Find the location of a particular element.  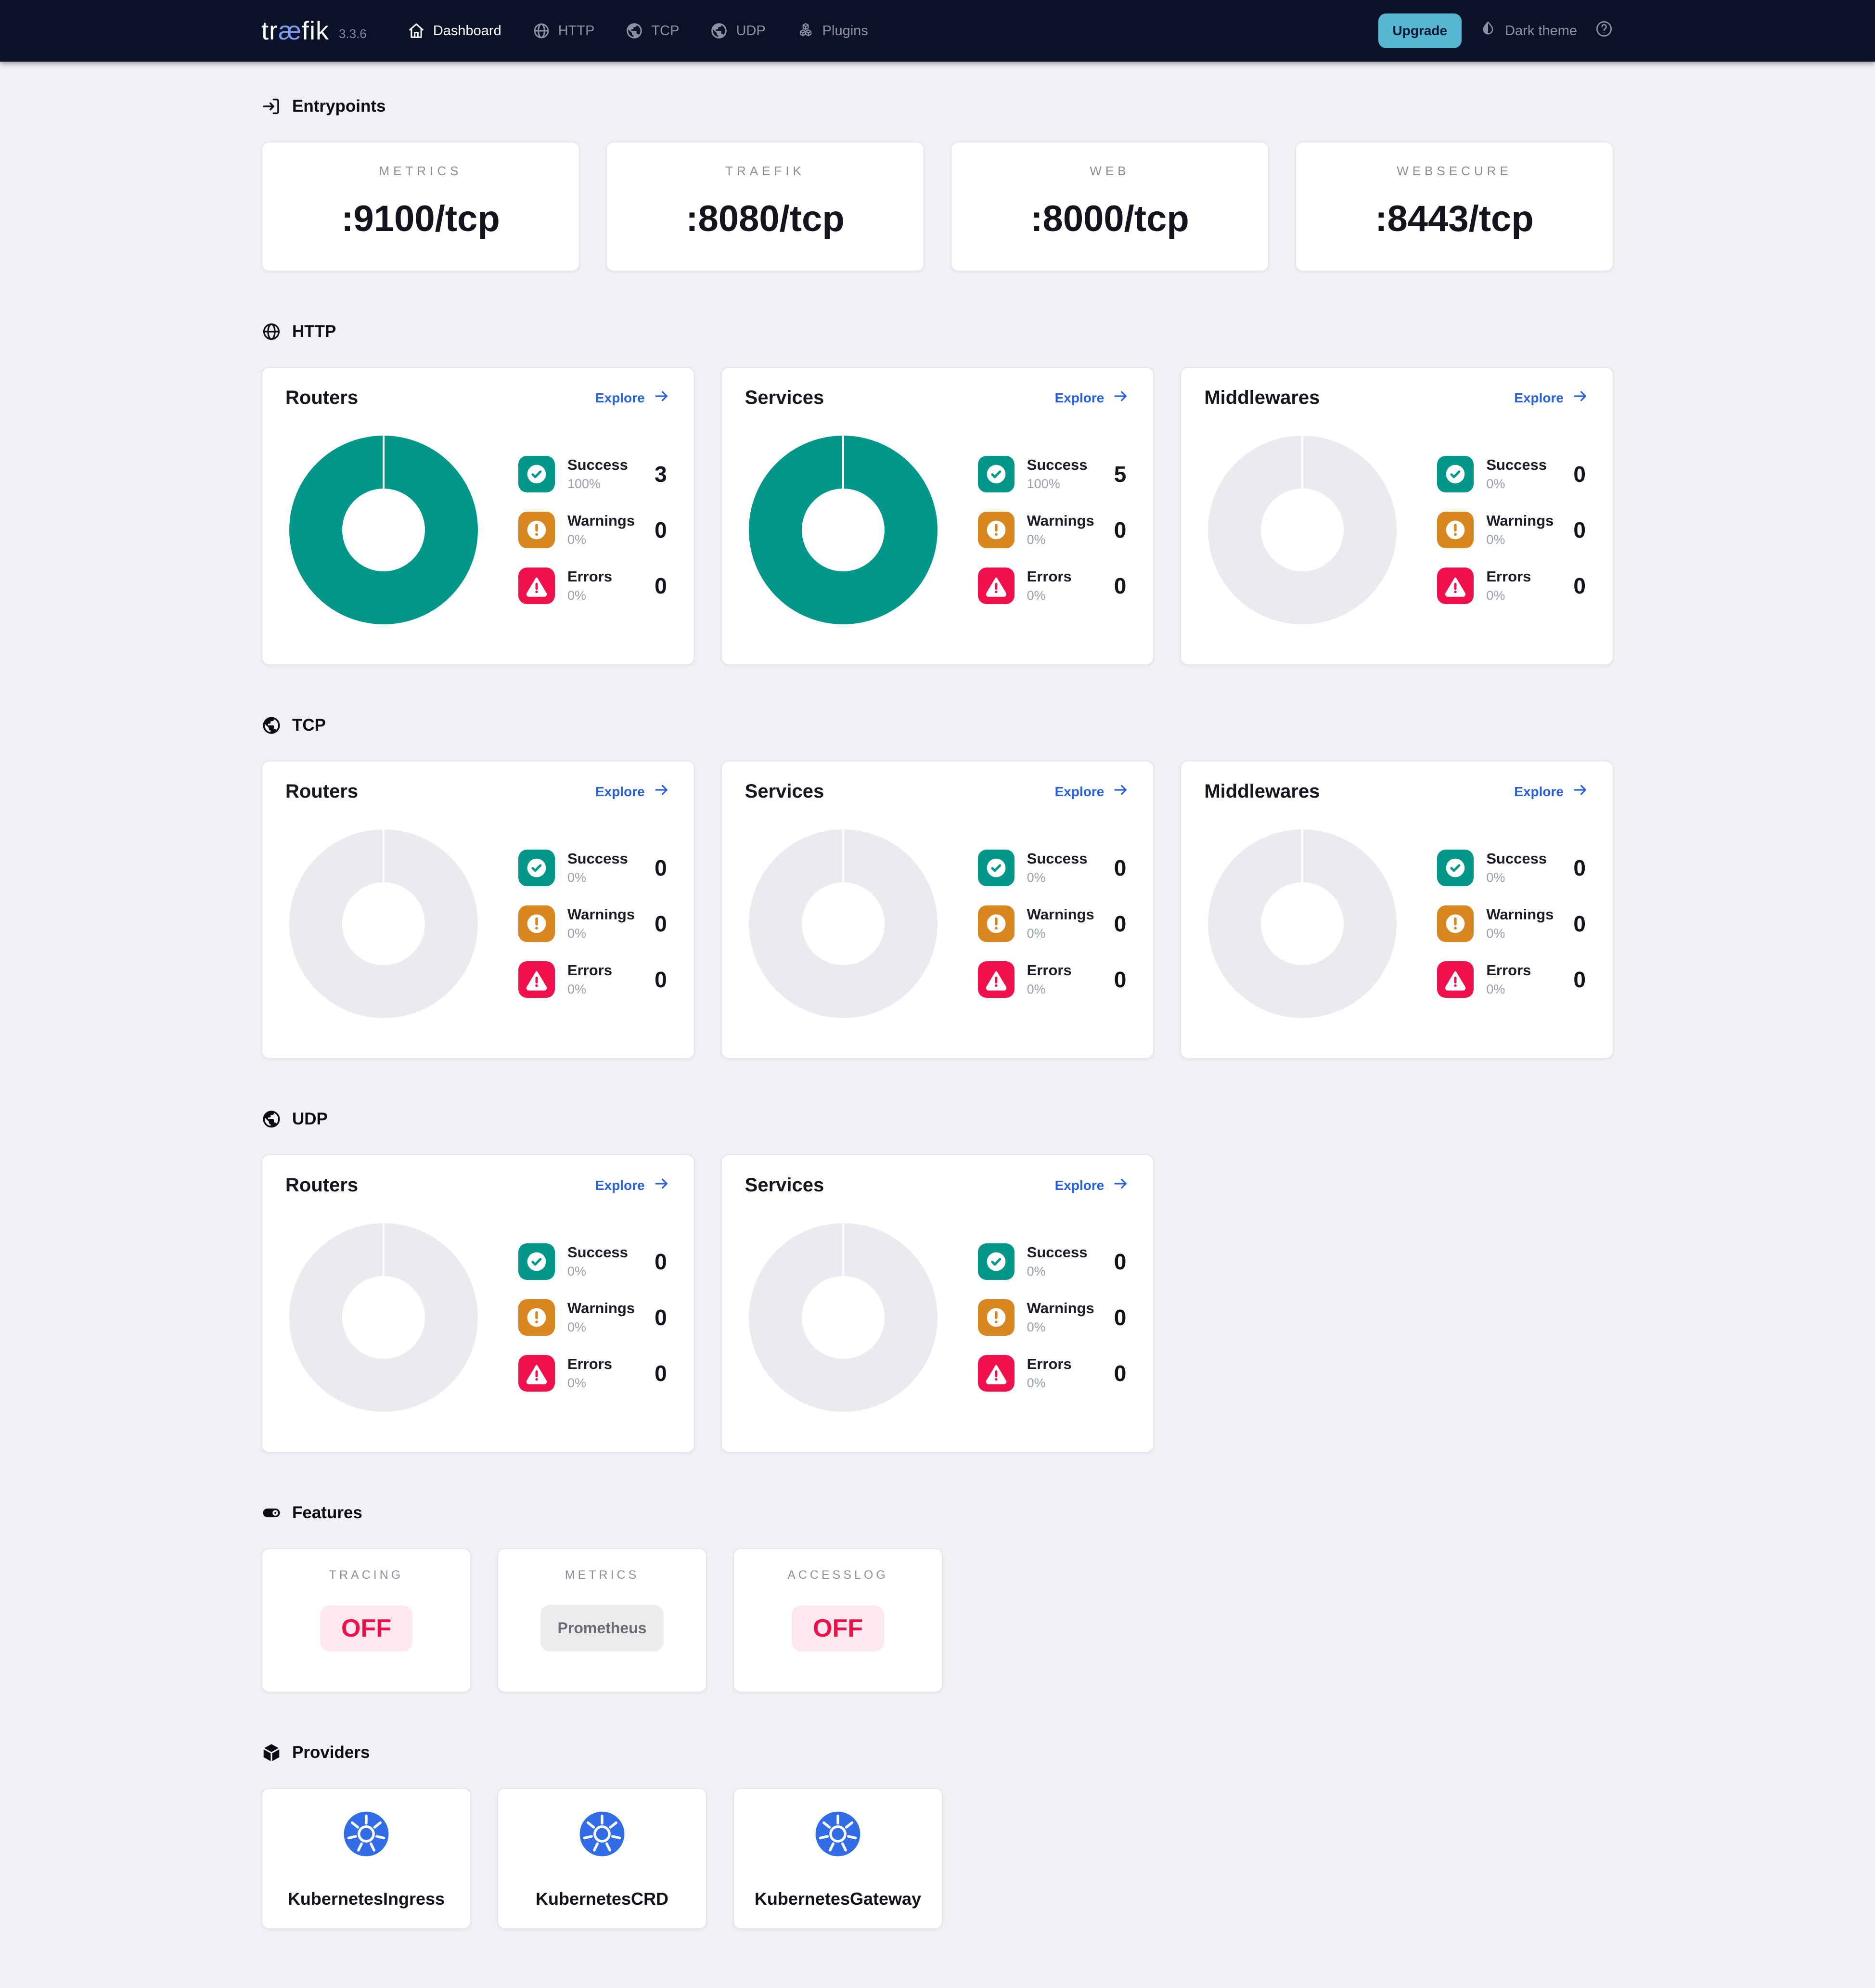

nav-item-plugins: Plugins is located at coordinates (832, 31).